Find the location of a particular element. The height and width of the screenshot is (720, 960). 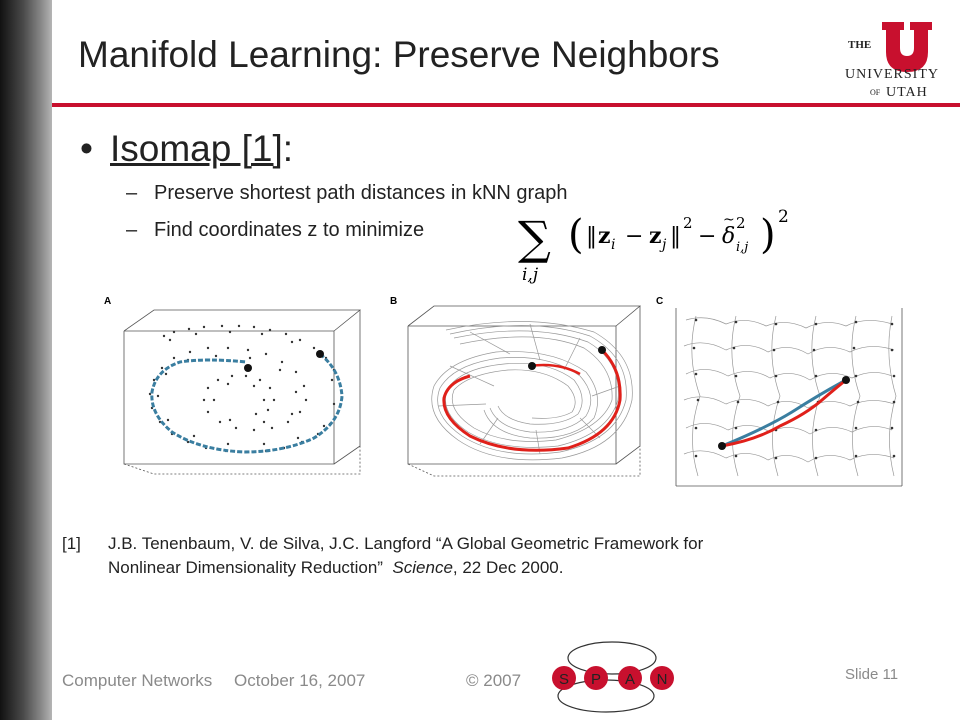

sub-item-2: – Find coordinates z to minimize is located at coordinates (275, 230).